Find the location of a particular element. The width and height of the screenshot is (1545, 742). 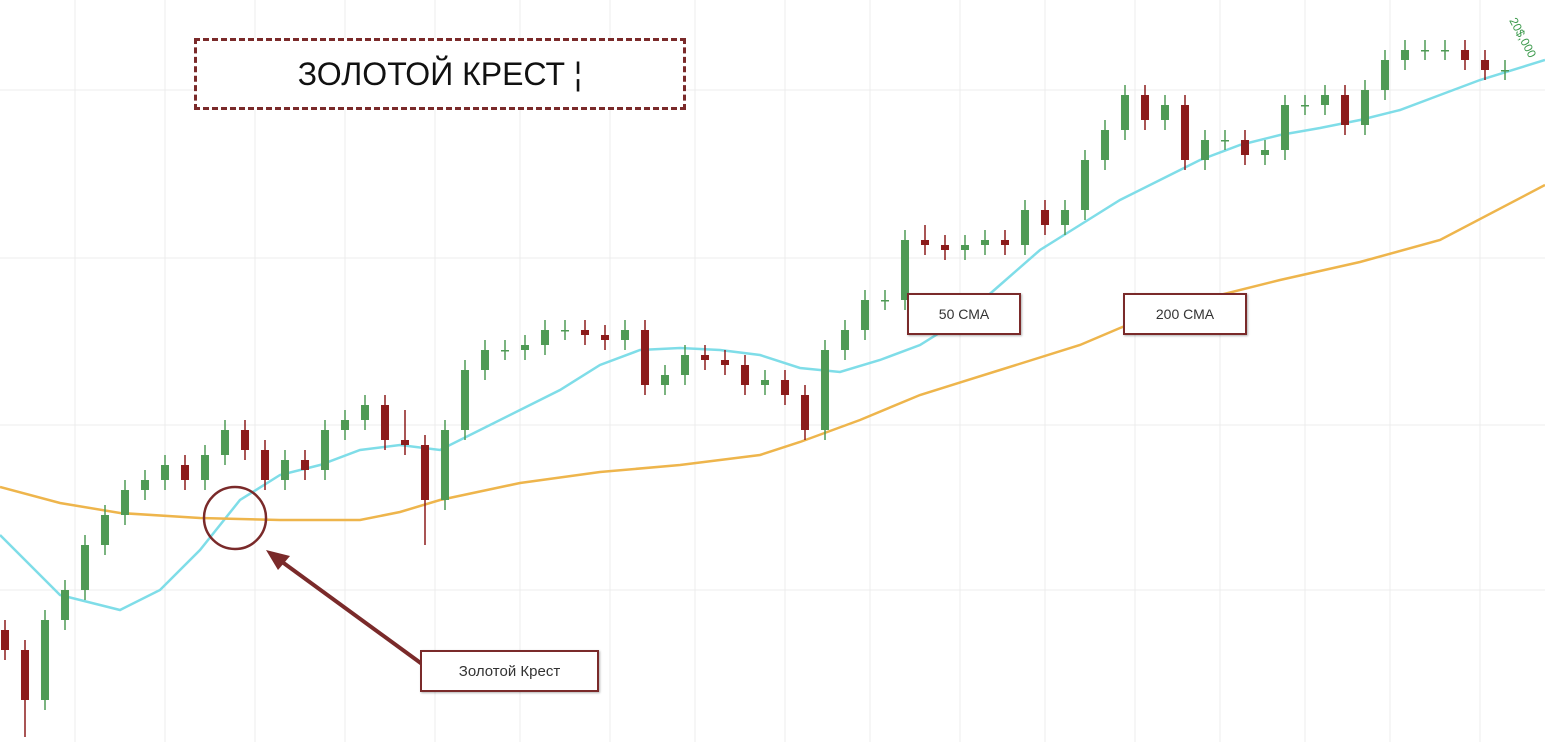

cross-circle is located at coordinates (235, 518).